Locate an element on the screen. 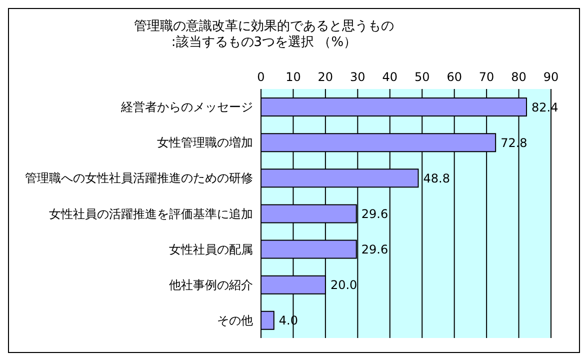 The height and width of the screenshot is (361, 588). y-tick-label: 管理職への女性社員活躍推進のための研修 is located at coordinates (139, 178).